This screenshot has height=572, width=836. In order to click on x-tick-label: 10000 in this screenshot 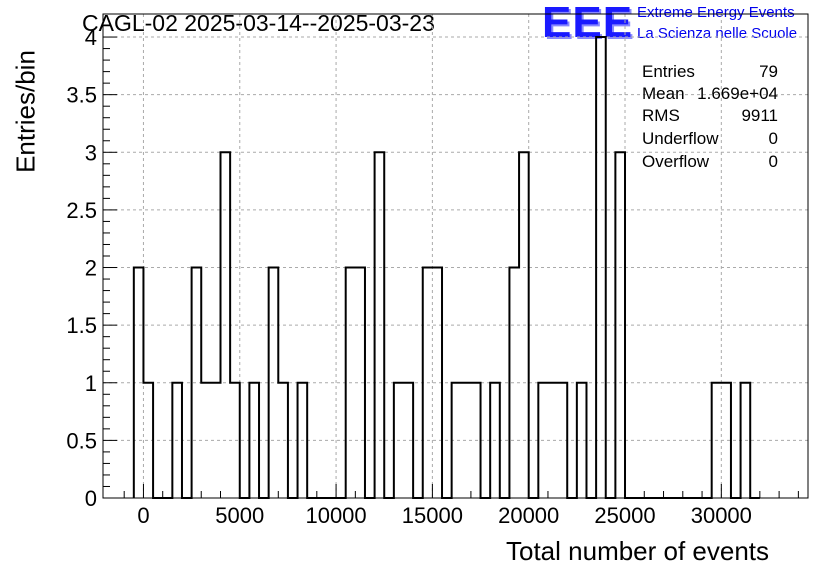, I will do `click(335, 515)`.